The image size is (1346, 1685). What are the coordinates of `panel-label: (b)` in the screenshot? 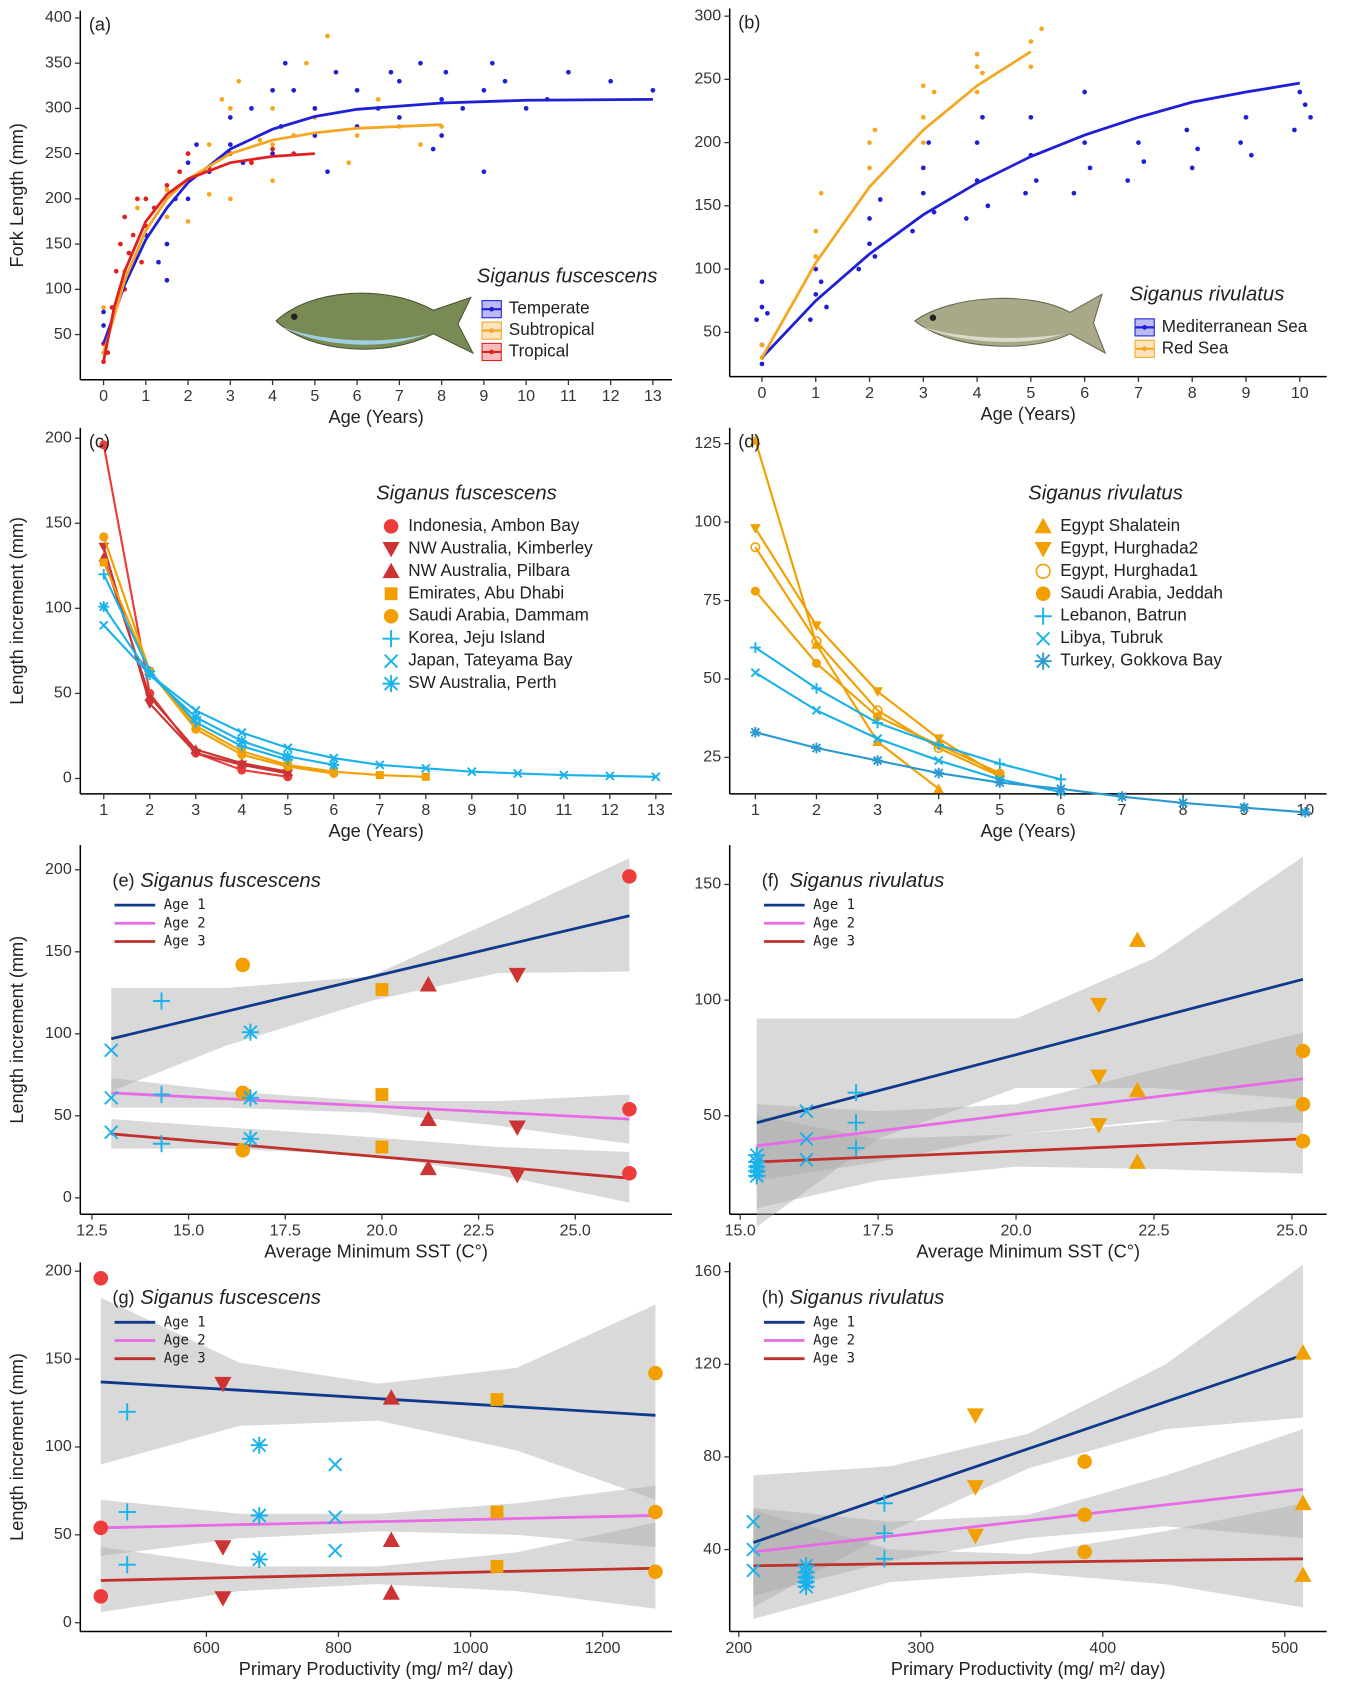 It's located at (749, 22).